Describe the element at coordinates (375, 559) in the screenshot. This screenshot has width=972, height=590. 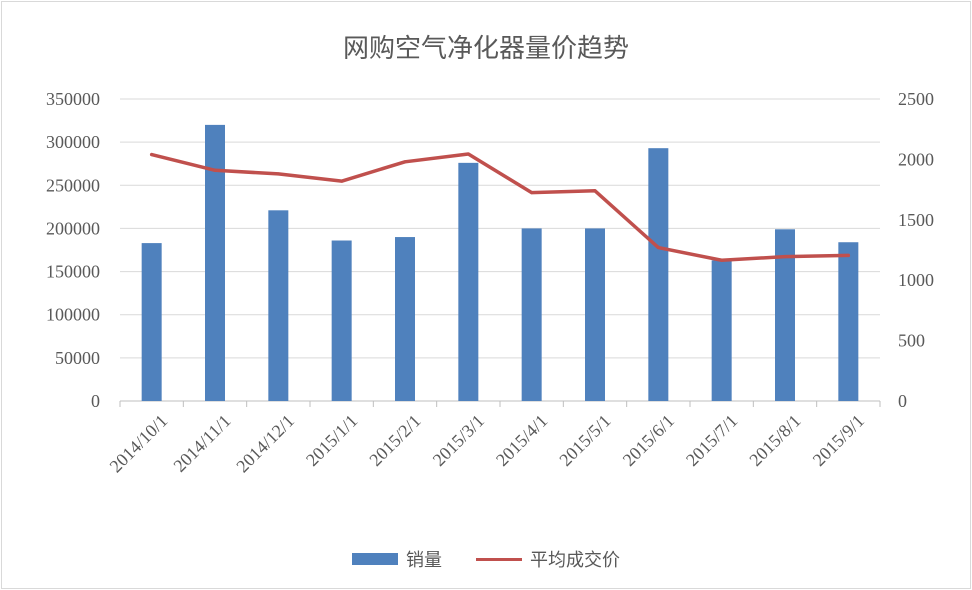
I see `legend-swatch-sales` at that location.